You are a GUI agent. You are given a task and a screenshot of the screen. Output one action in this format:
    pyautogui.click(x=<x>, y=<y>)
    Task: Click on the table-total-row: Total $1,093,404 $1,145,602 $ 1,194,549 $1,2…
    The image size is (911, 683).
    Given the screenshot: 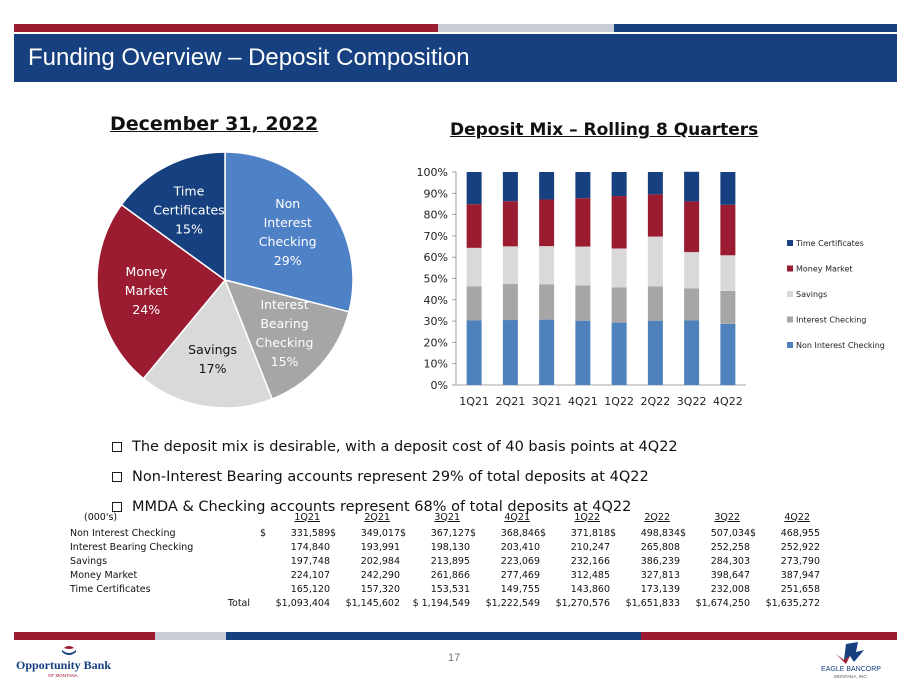 What is the action you would take?
    pyautogui.click(x=445, y=603)
    